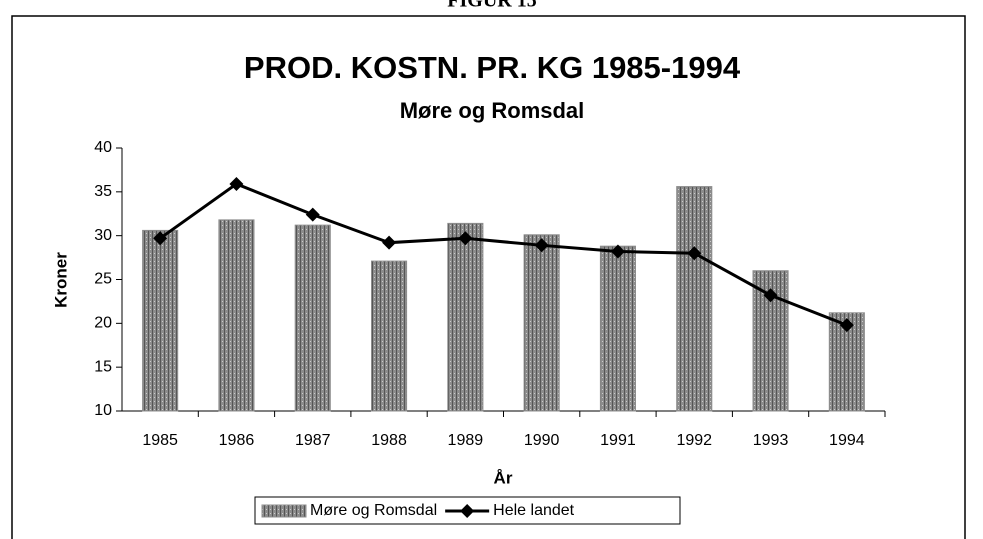 Image resolution: width=983 pixels, height=539 pixels. What do you see at coordinates (103, 279) in the screenshot?
I see `y-tick-label: 25` at bounding box center [103, 279].